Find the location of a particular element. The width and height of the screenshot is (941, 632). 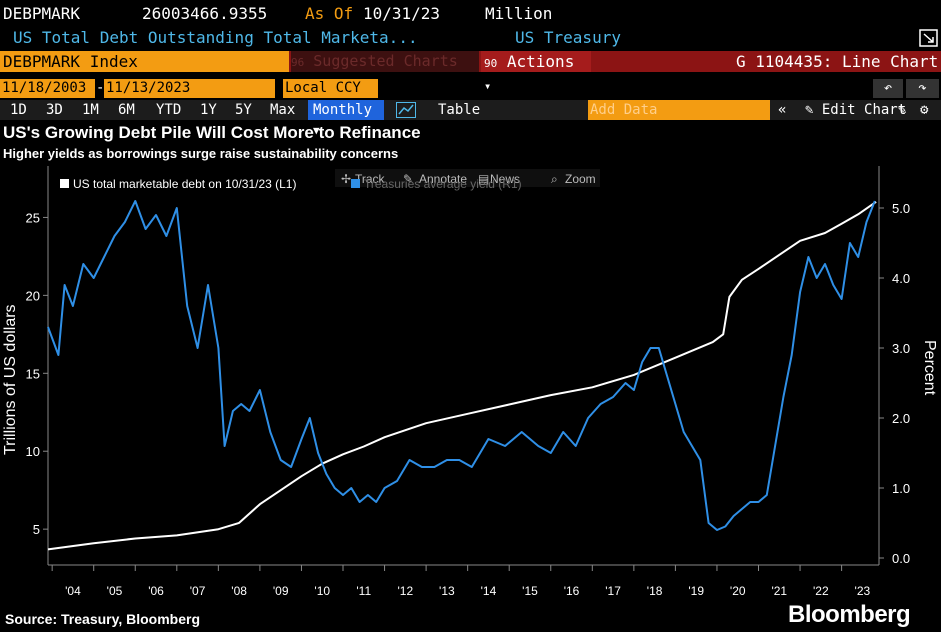

x-tick-label: '13 is located at coordinates (447, 591).